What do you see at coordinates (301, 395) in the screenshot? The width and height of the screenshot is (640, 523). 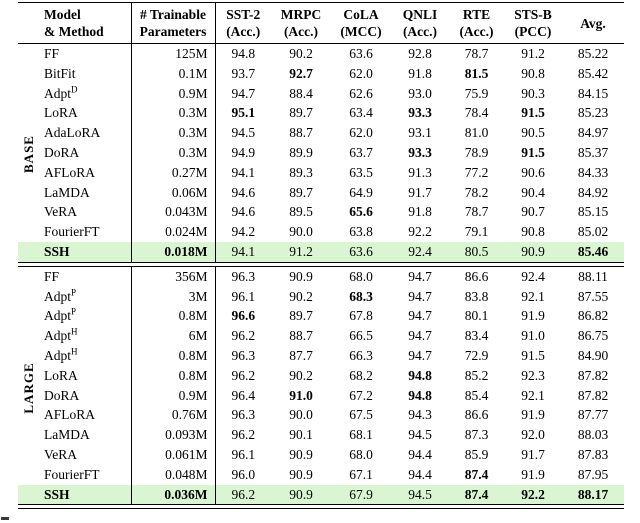 I see `value-cell-mrpc: 91.0` at bounding box center [301, 395].